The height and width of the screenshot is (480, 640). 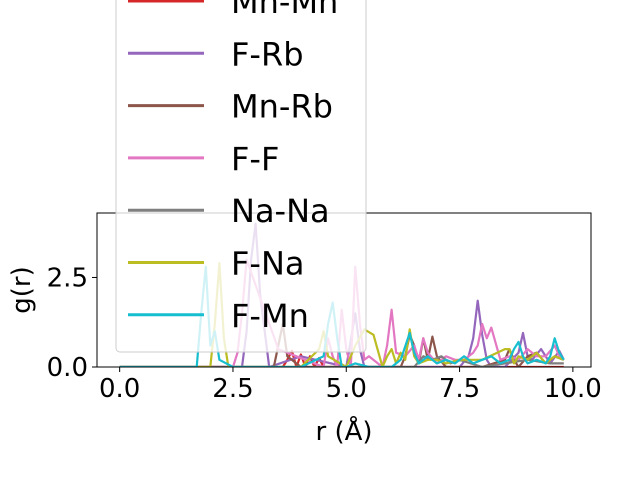 I want to click on legend-label-f-mn: F-Mn, so click(x=270, y=316).